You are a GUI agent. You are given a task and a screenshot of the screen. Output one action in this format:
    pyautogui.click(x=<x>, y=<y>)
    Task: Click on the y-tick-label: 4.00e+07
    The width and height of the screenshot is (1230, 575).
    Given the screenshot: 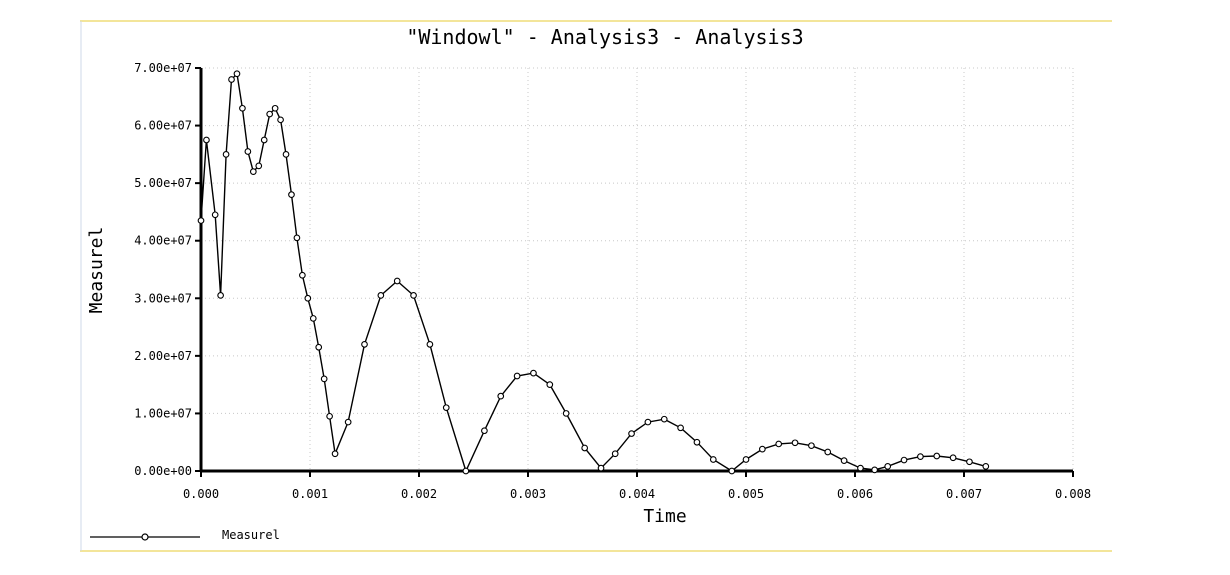 What is the action you would take?
    pyautogui.click(x=163, y=241)
    